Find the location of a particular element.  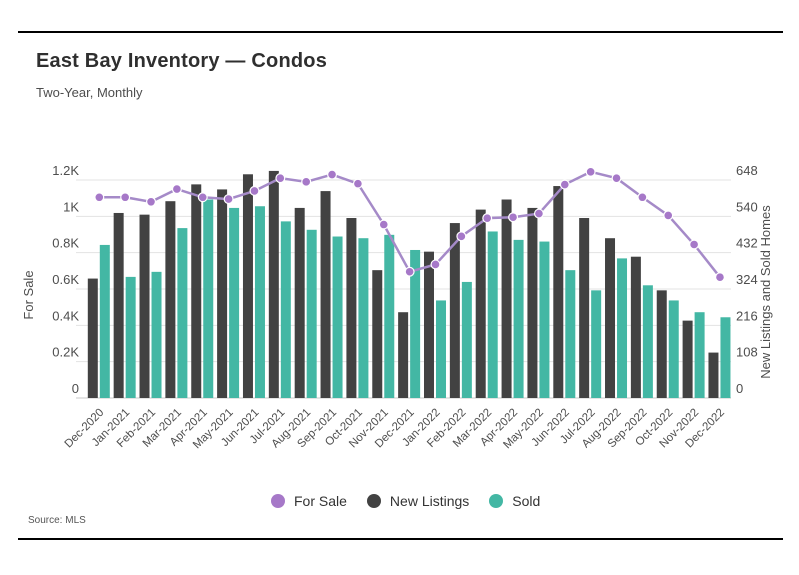

chart-subtitle: Two-Year, Monthly is located at coordinates (89, 92).